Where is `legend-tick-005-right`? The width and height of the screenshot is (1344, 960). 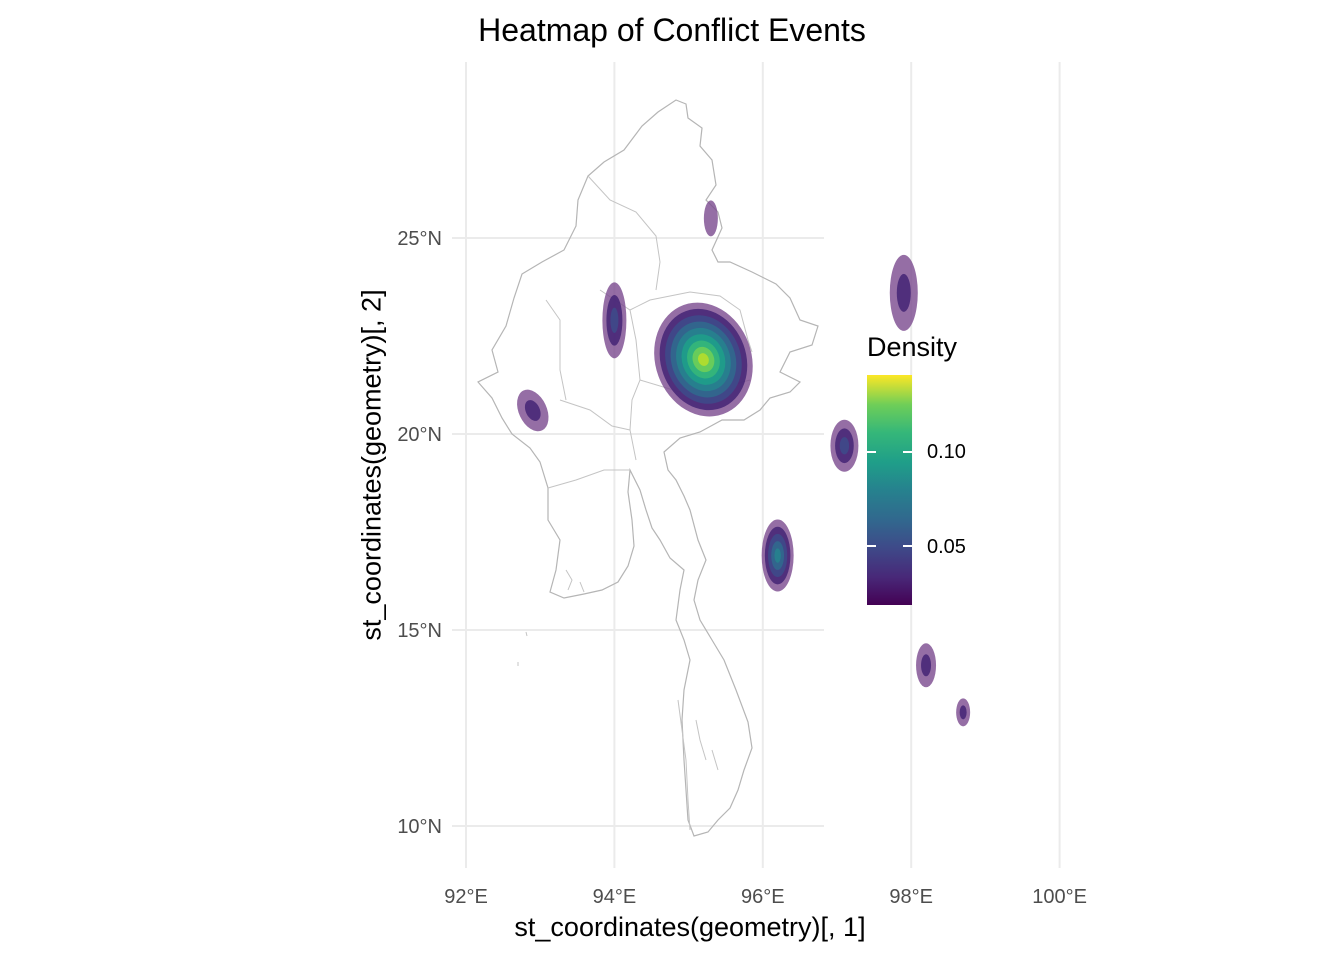 legend-tick-005-right is located at coordinates (907, 546).